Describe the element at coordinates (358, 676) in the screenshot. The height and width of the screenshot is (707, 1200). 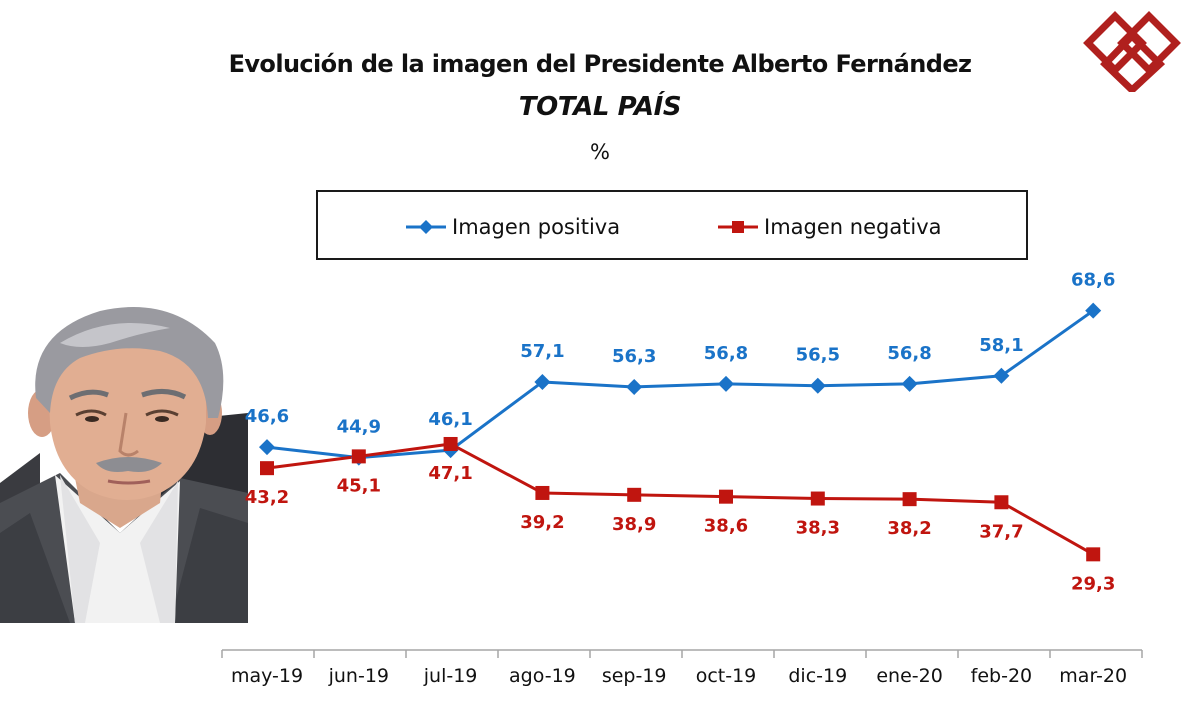
I see `x-tick-label: jun-19` at that location.